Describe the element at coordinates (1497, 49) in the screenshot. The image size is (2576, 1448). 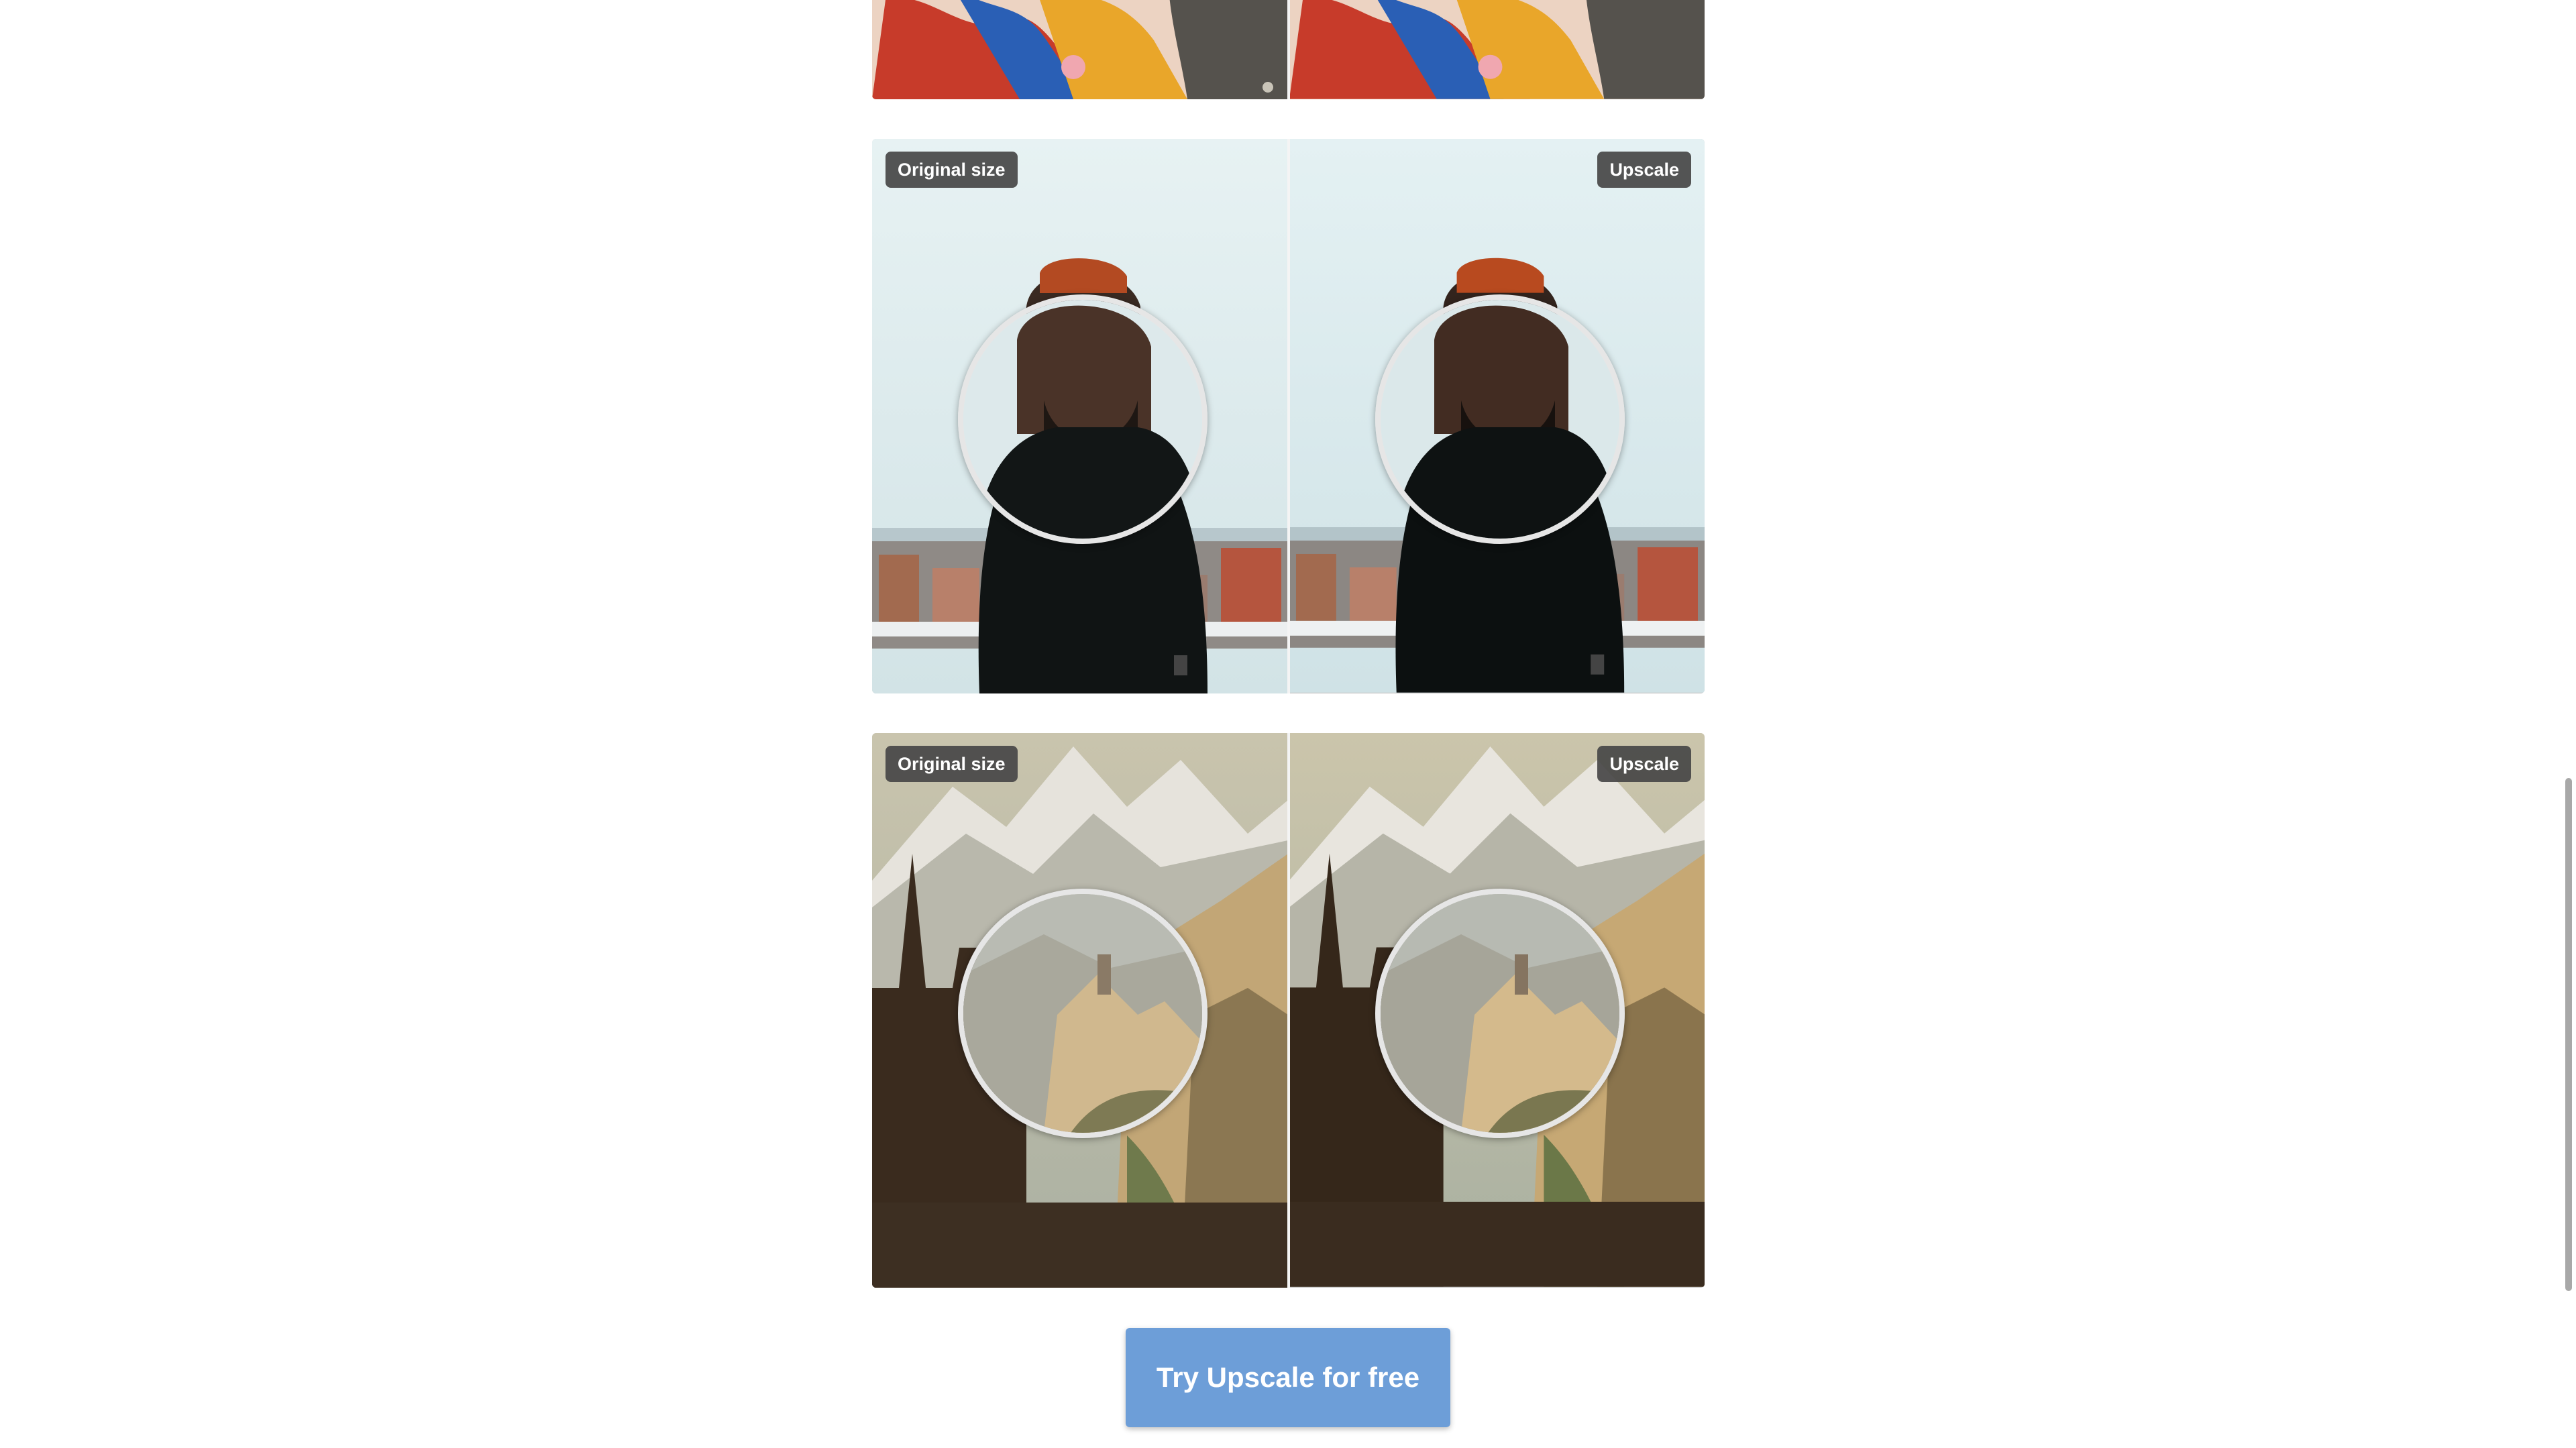
I see `upscaled-image-scarf` at that location.